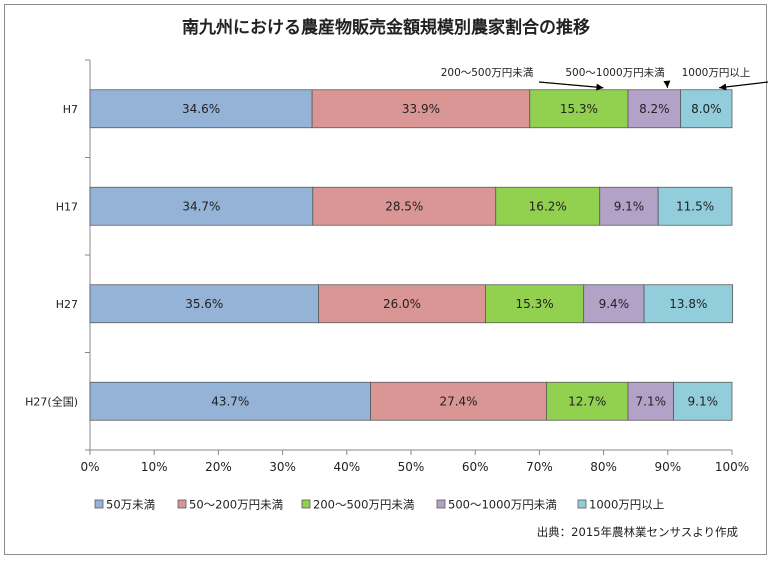 This screenshot has width=773, height=561. What do you see at coordinates (404, 206) in the screenshot?
I see `data-label: 28.5%` at bounding box center [404, 206].